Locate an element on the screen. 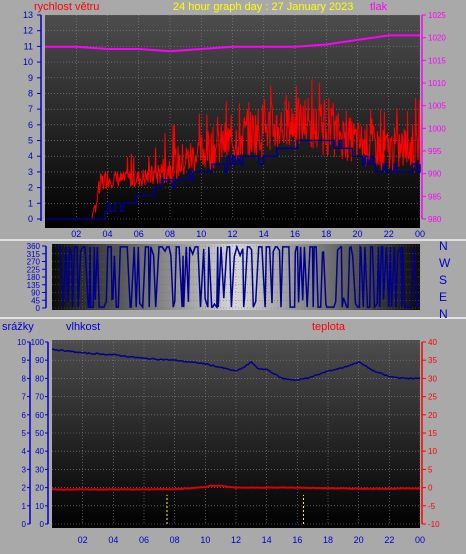 This screenshot has width=466, height=554. y-tick-label-temperature: -10 is located at coordinates (434, 524).